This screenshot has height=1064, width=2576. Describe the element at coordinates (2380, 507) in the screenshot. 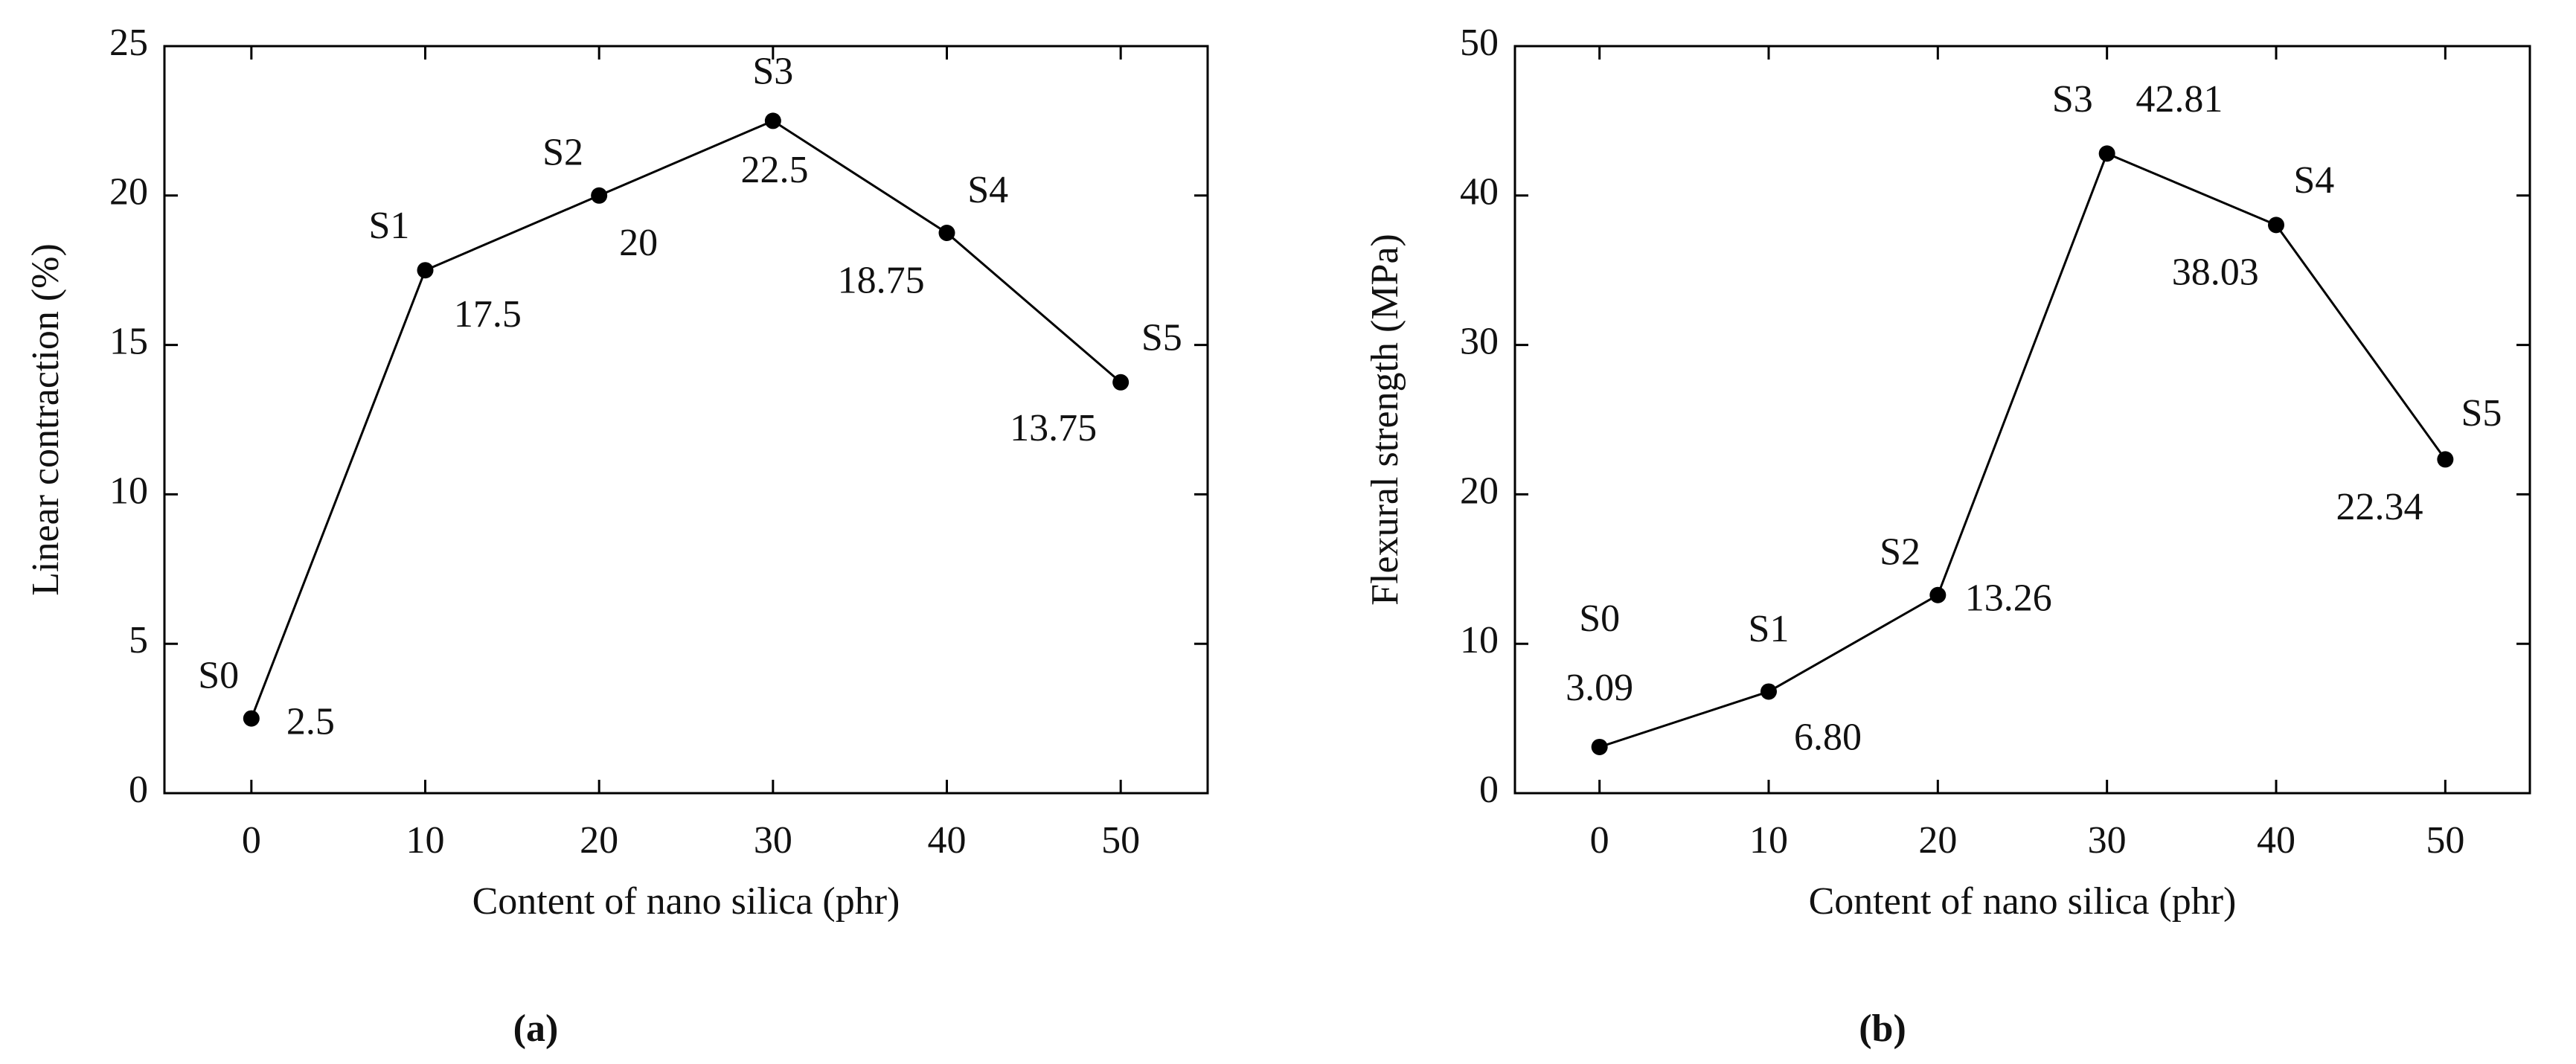

I see `data-label: 22.34` at that location.